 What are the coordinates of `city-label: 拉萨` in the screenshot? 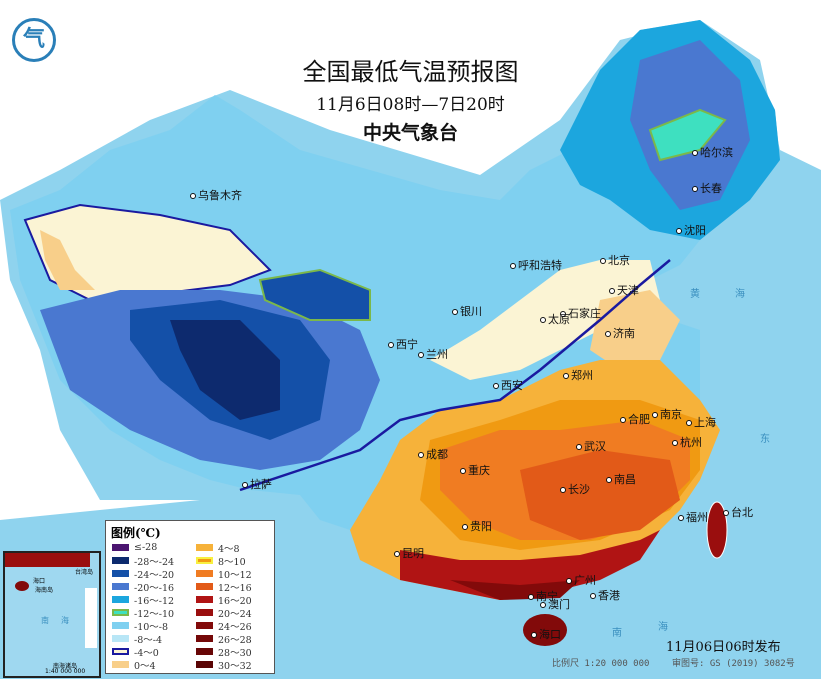 It's located at (257, 484).